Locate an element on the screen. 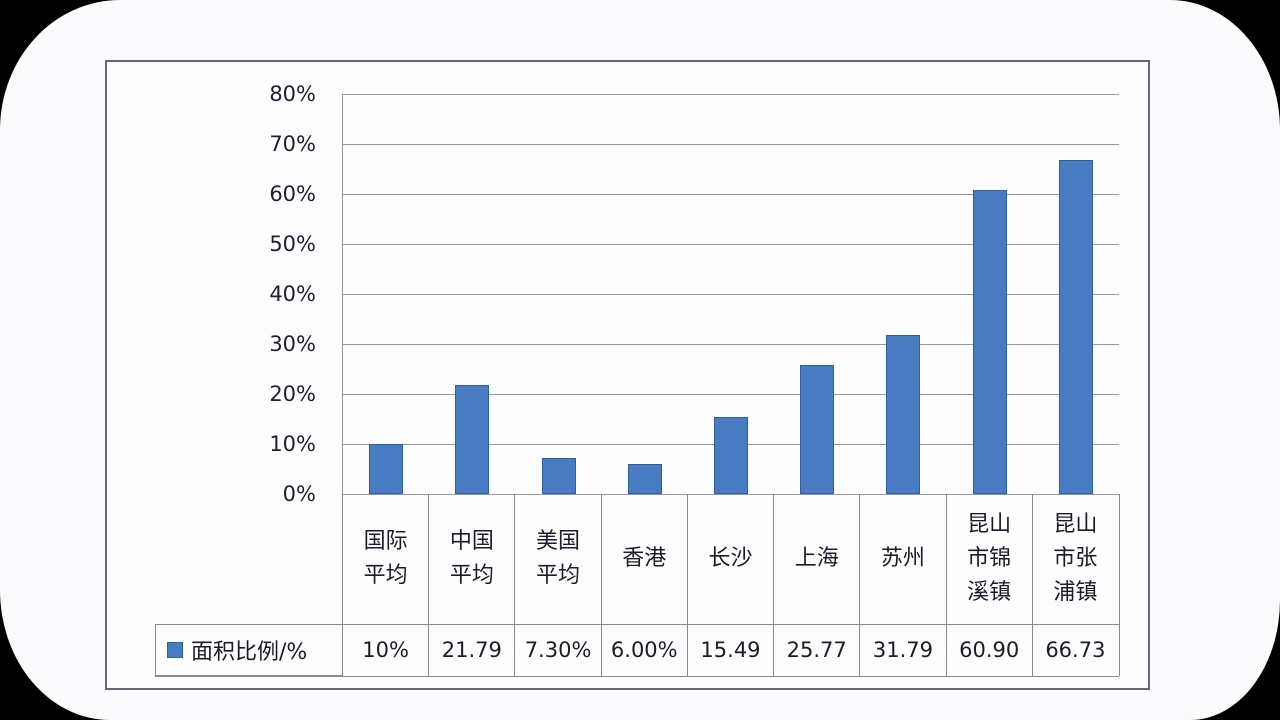  value-cell: 31.79 is located at coordinates (902, 650).